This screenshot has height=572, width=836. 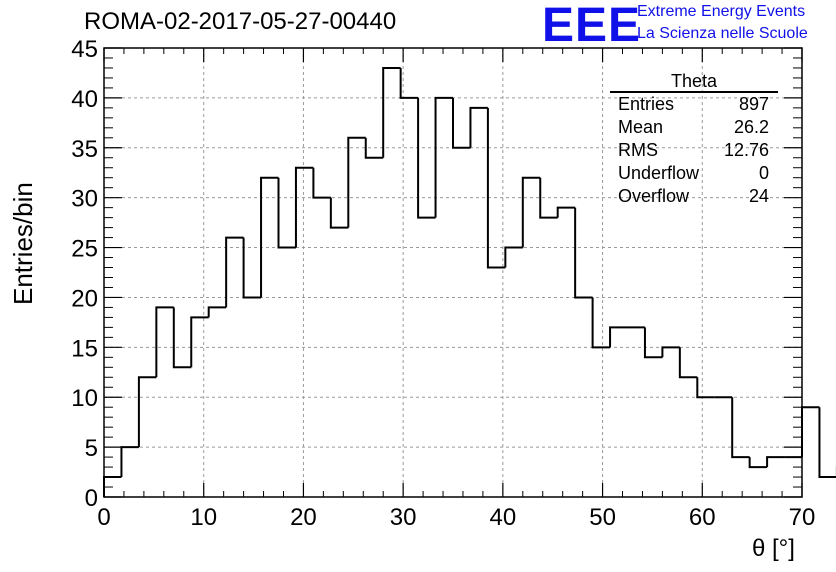 I want to click on stats-row-overflow: Overflow 24, so click(x=694, y=196).